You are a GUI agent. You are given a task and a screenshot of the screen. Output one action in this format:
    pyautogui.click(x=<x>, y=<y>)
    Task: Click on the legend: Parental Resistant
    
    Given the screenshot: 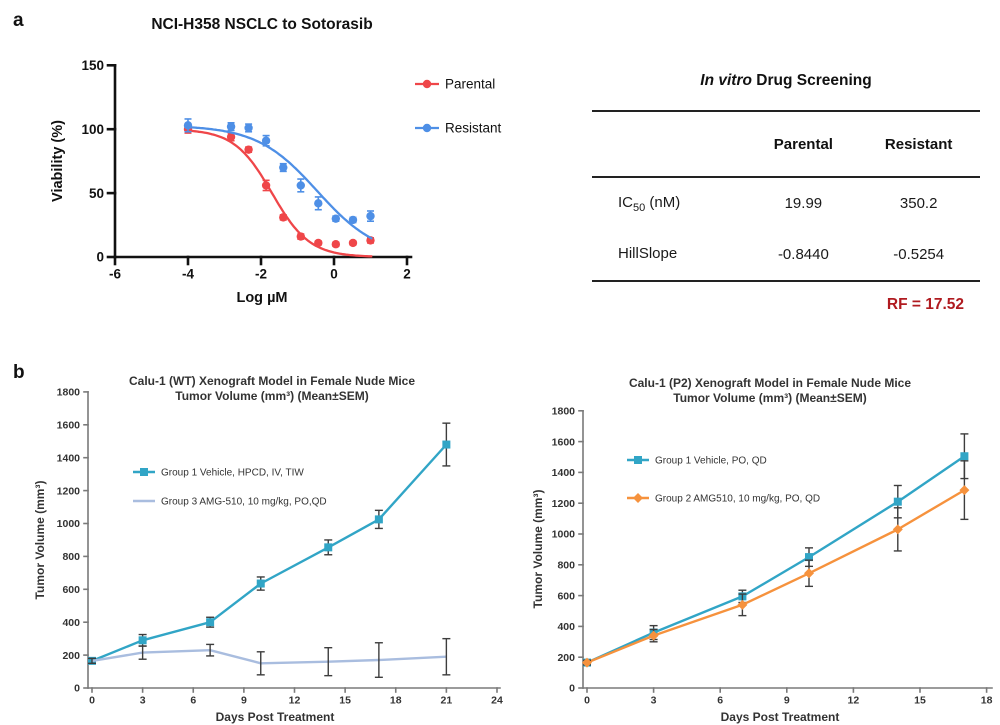 What is the action you would take?
    pyautogui.click(x=458, y=106)
    